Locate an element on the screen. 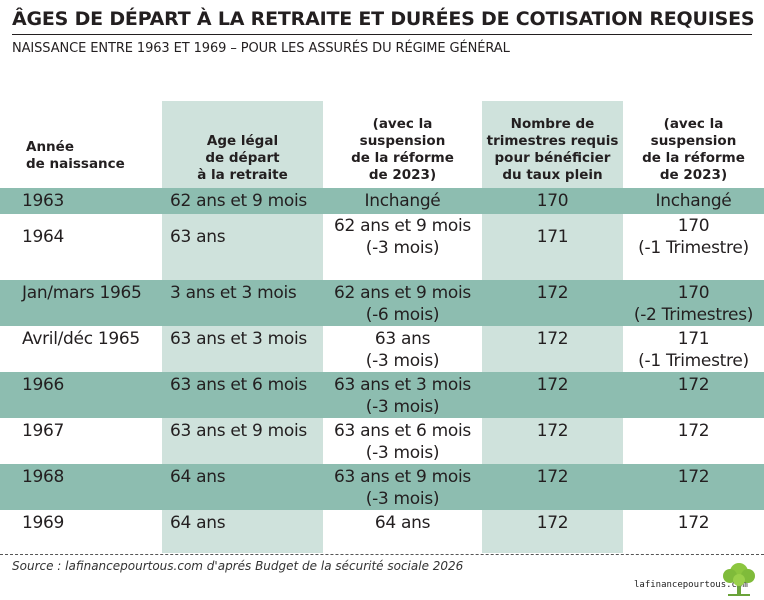 The width and height of the screenshot is (764, 600). age-suspension-cell: 64 ans is located at coordinates (402, 523).